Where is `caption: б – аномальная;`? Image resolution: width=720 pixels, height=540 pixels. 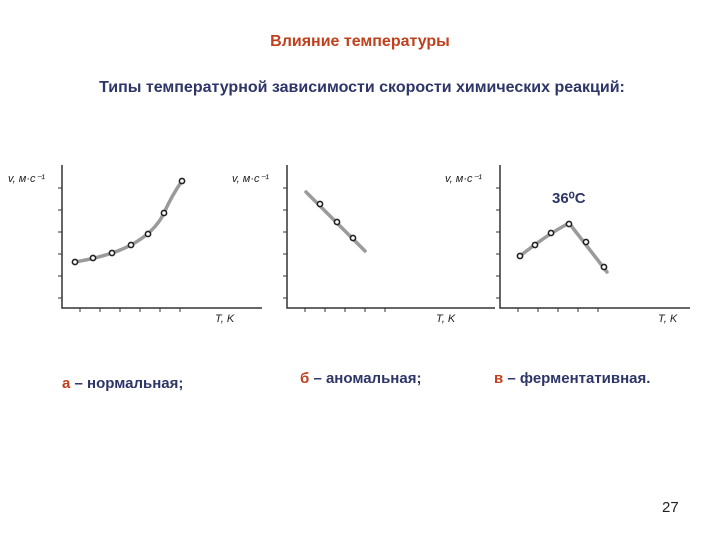 caption: б – аномальная; is located at coordinates (360, 378).